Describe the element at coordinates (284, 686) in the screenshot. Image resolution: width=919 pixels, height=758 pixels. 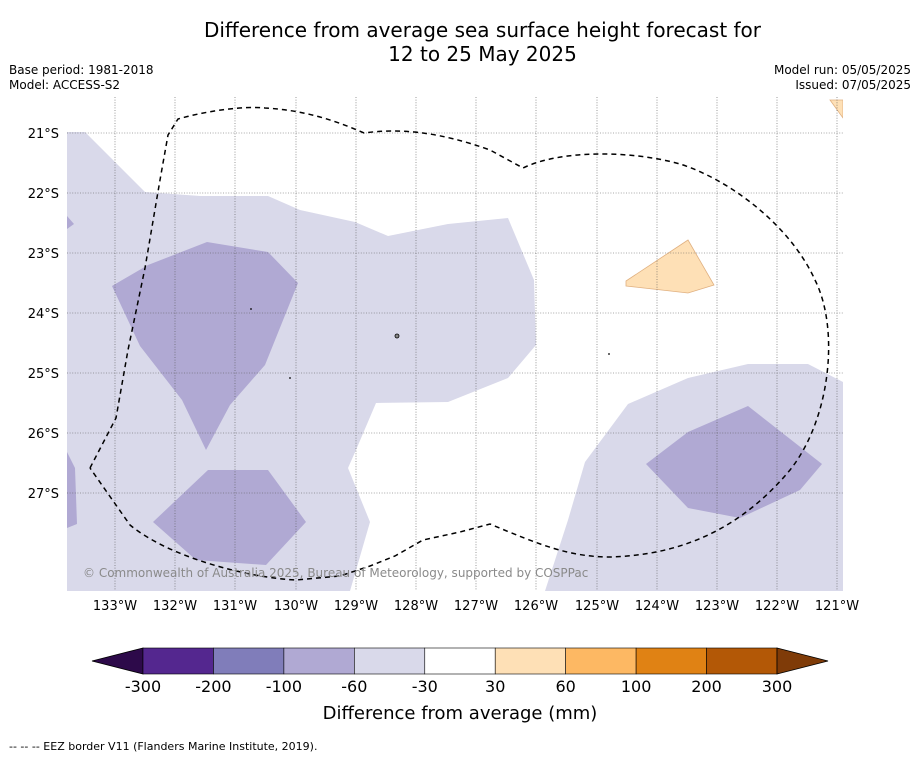
I see `colorbar-tick-label: -100` at that location.